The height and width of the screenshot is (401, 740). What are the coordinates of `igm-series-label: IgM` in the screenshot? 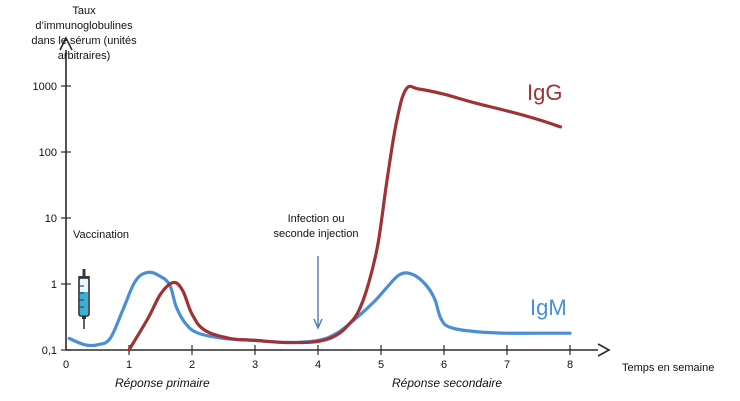 It's located at (548, 307).